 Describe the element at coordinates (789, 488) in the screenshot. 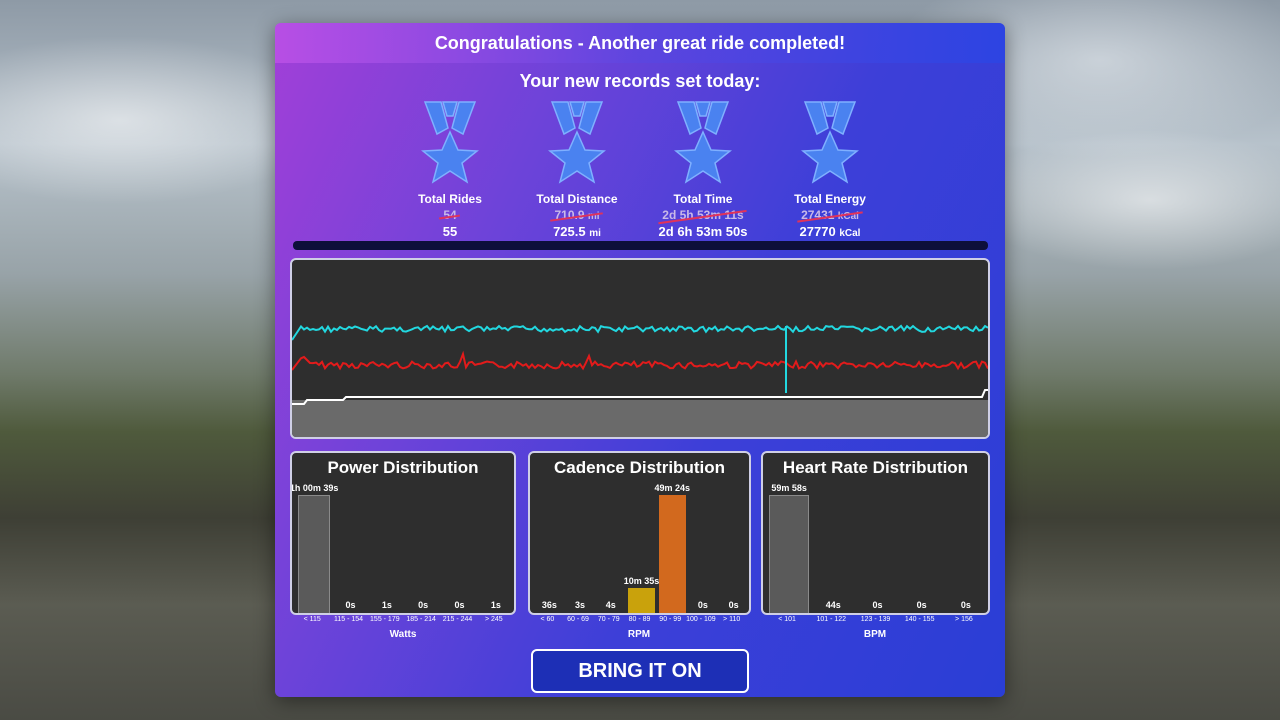

I see `distribution-bar-value: 59m 58s` at that location.